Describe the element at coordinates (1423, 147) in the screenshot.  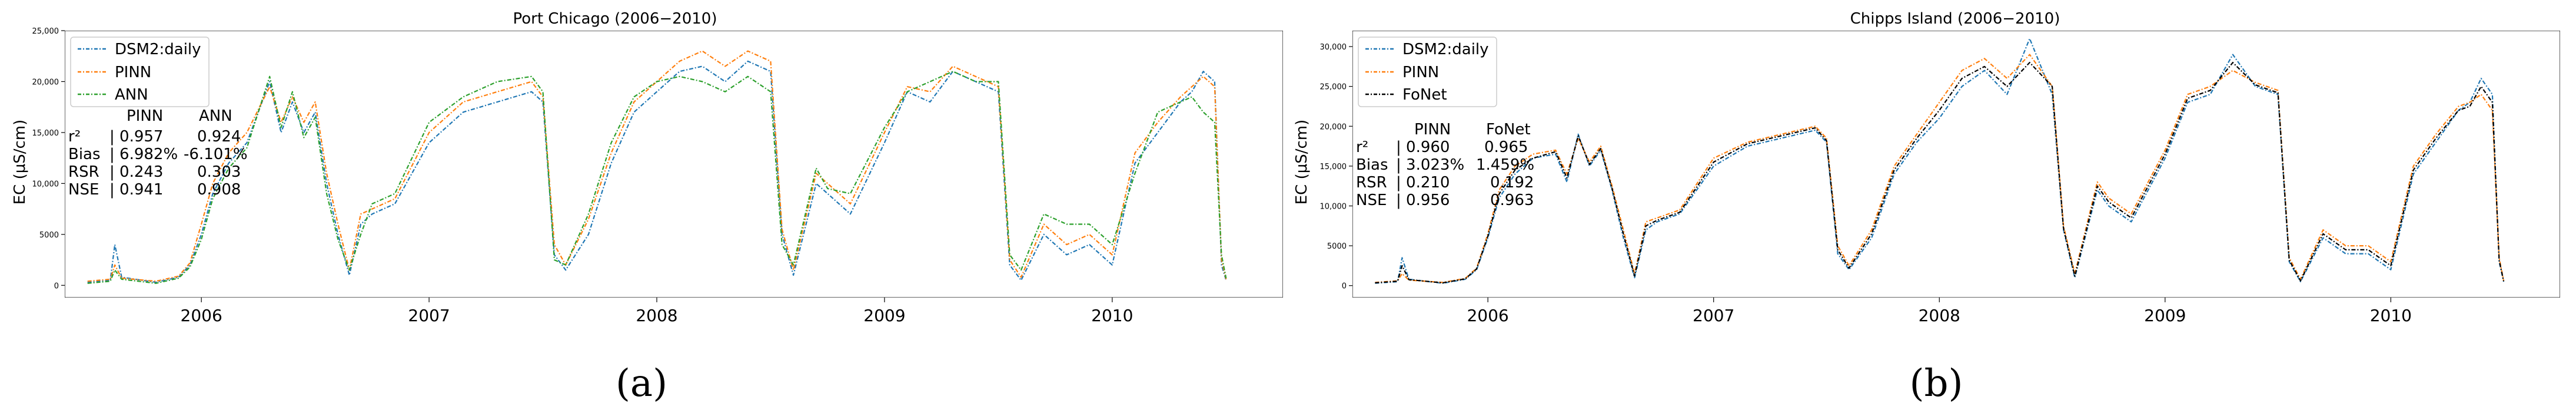
I see `metrics-cell: | 0.960` at that location.